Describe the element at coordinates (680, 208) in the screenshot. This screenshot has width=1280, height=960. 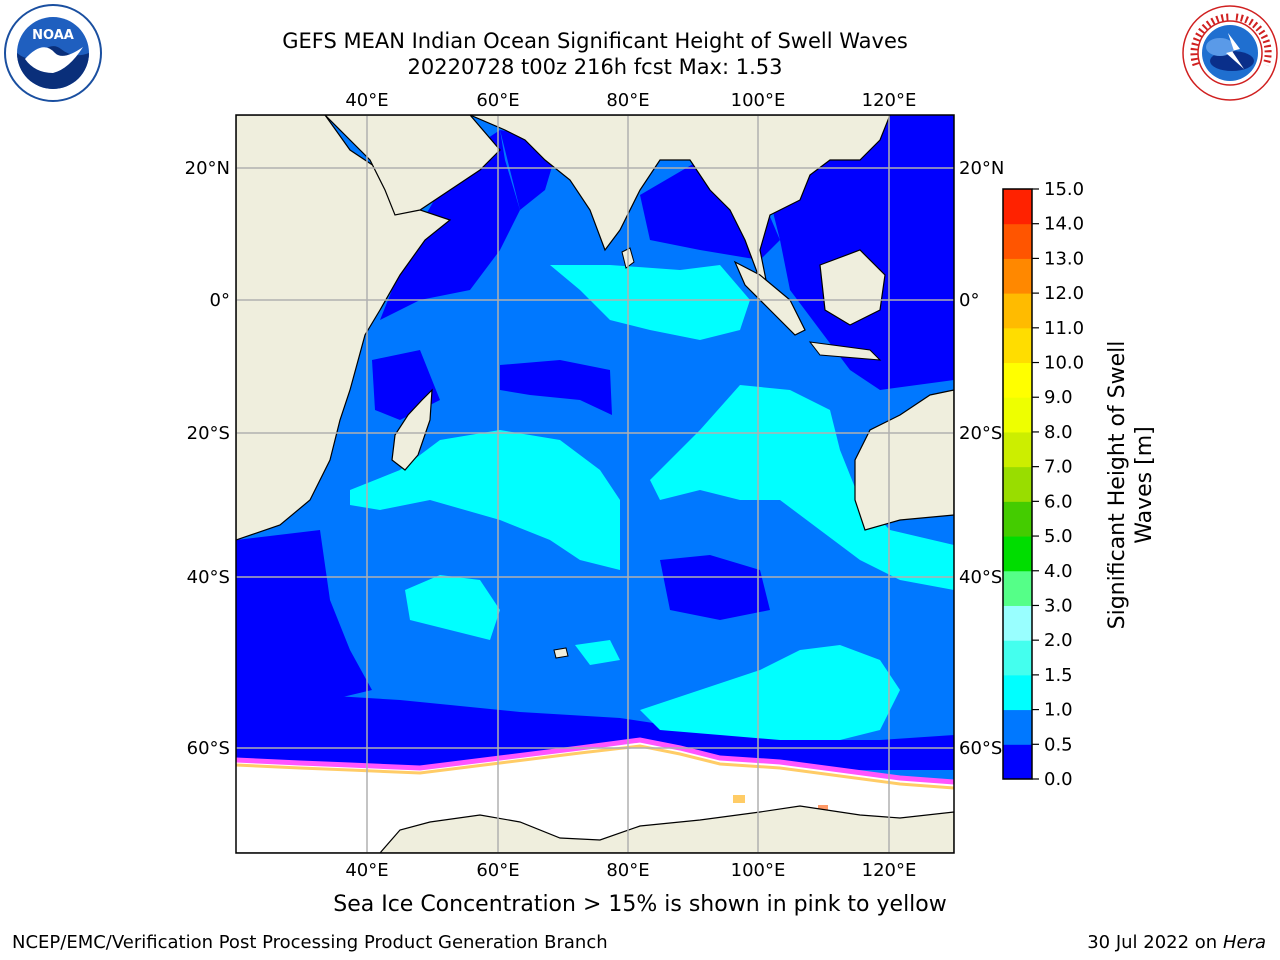
I see `land-south-asia` at that location.